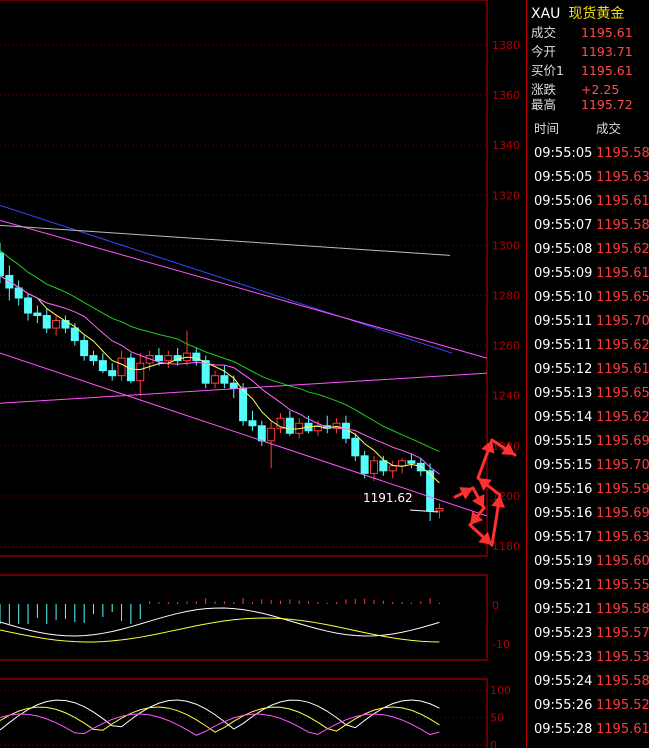  I want to click on tick-row: 09:55:05 1195.63, so click(591, 178).